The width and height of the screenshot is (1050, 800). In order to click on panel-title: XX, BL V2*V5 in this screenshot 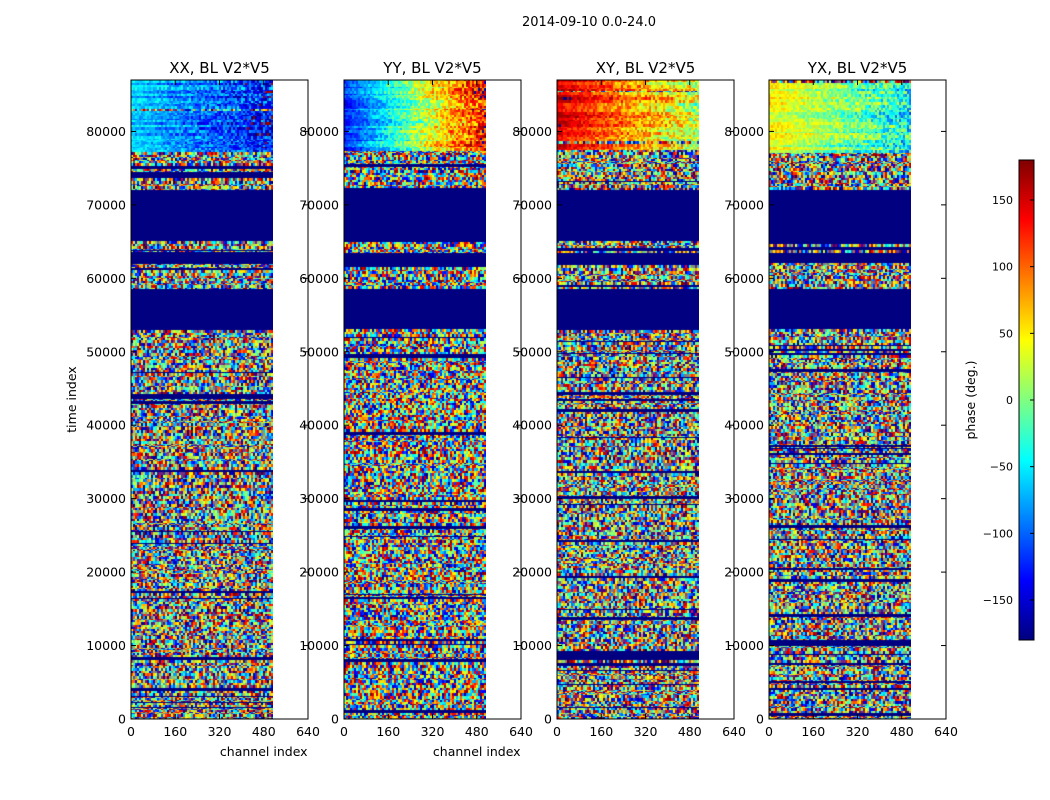, I will do `click(219, 68)`.